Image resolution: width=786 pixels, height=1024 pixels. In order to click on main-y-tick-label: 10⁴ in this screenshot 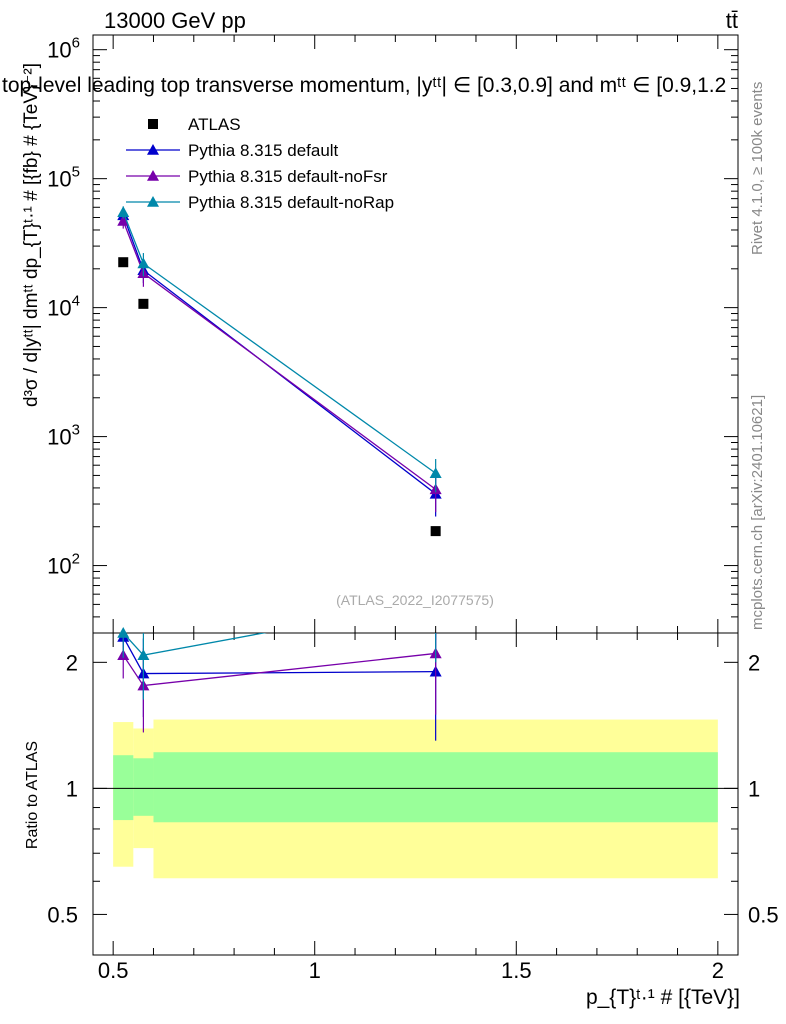, I will do `click(63, 307)`.